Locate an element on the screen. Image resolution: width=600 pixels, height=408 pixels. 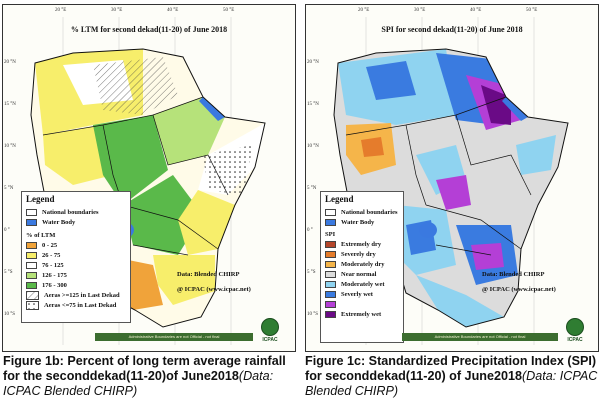
legend-class: Near normal is located at coordinates (364, 274).